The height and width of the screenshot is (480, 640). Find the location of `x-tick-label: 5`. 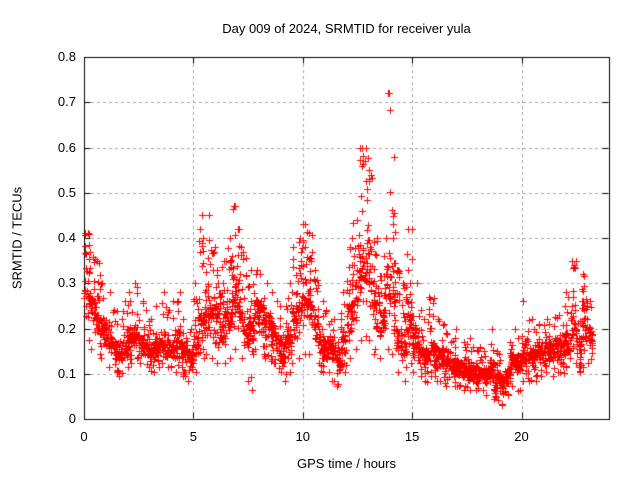

x-tick-label: 5 is located at coordinates (193, 436).